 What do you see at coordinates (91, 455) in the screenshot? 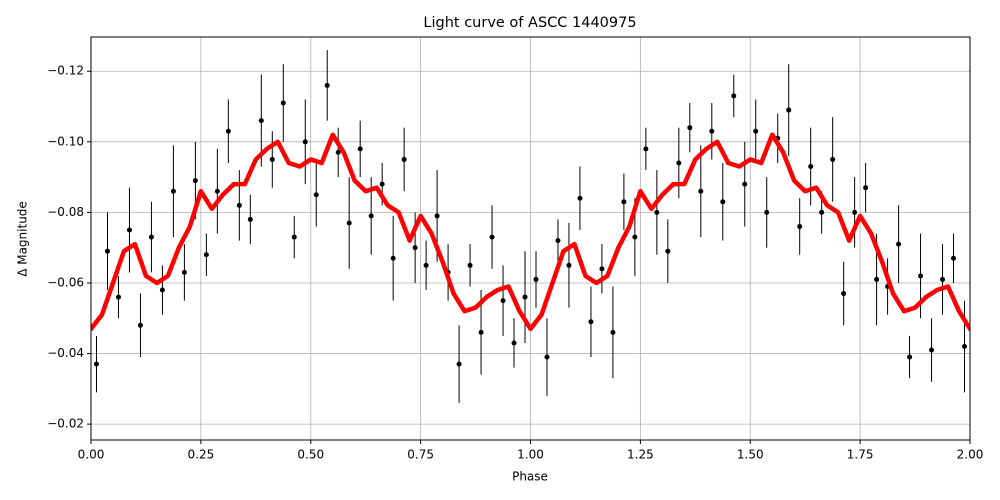
I see `x-tick-label: 0.00` at bounding box center [91, 455].